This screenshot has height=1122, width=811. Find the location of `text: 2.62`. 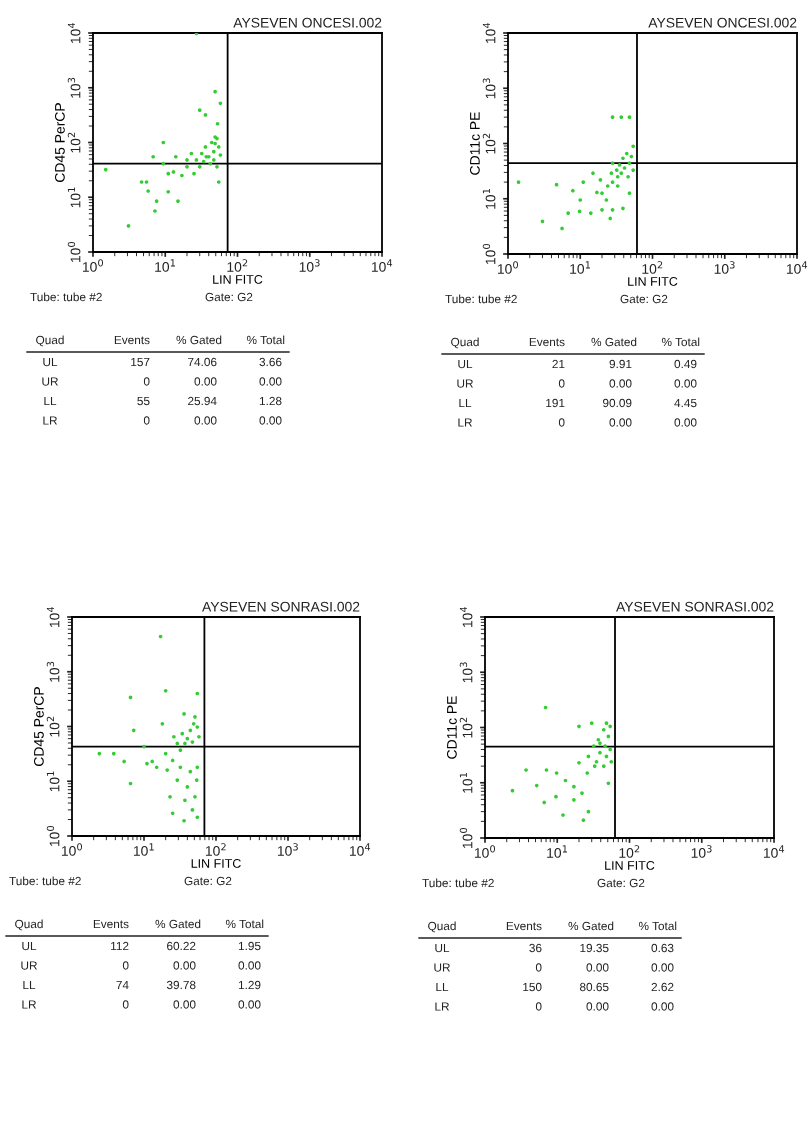

text: 2.62 is located at coordinates (662, 987).